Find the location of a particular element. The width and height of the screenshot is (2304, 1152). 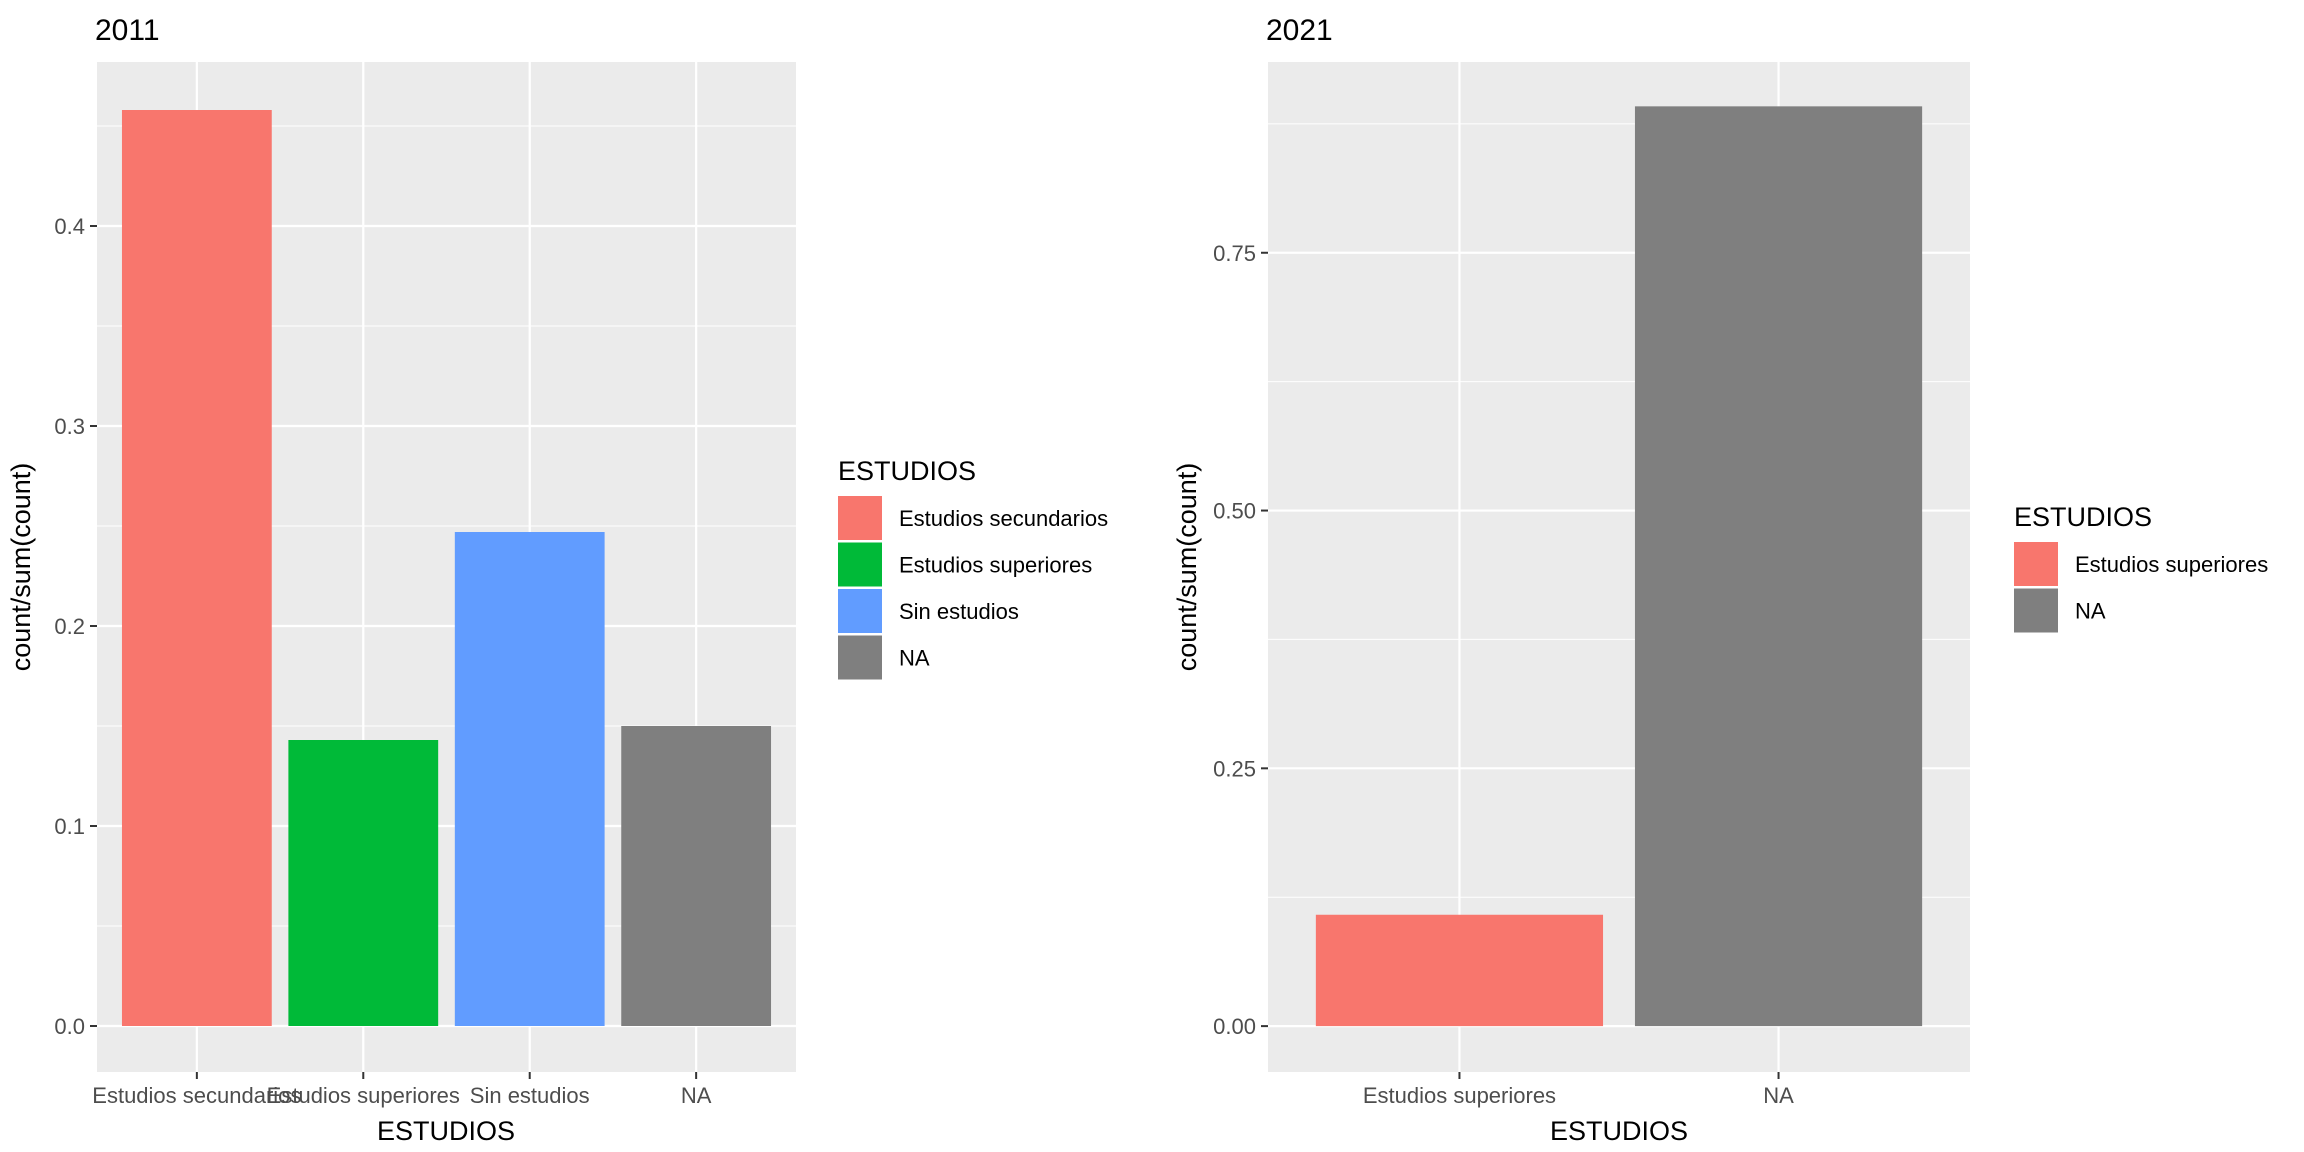

y-tick-label: 0.0 is located at coordinates (69, 1026).